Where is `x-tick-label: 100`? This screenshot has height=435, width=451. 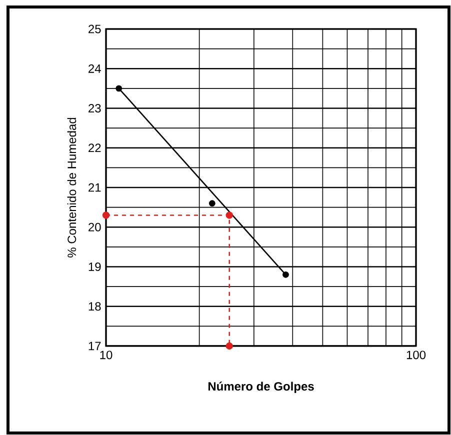 x-tick-label: 100 is located at coordinates (416, 355).